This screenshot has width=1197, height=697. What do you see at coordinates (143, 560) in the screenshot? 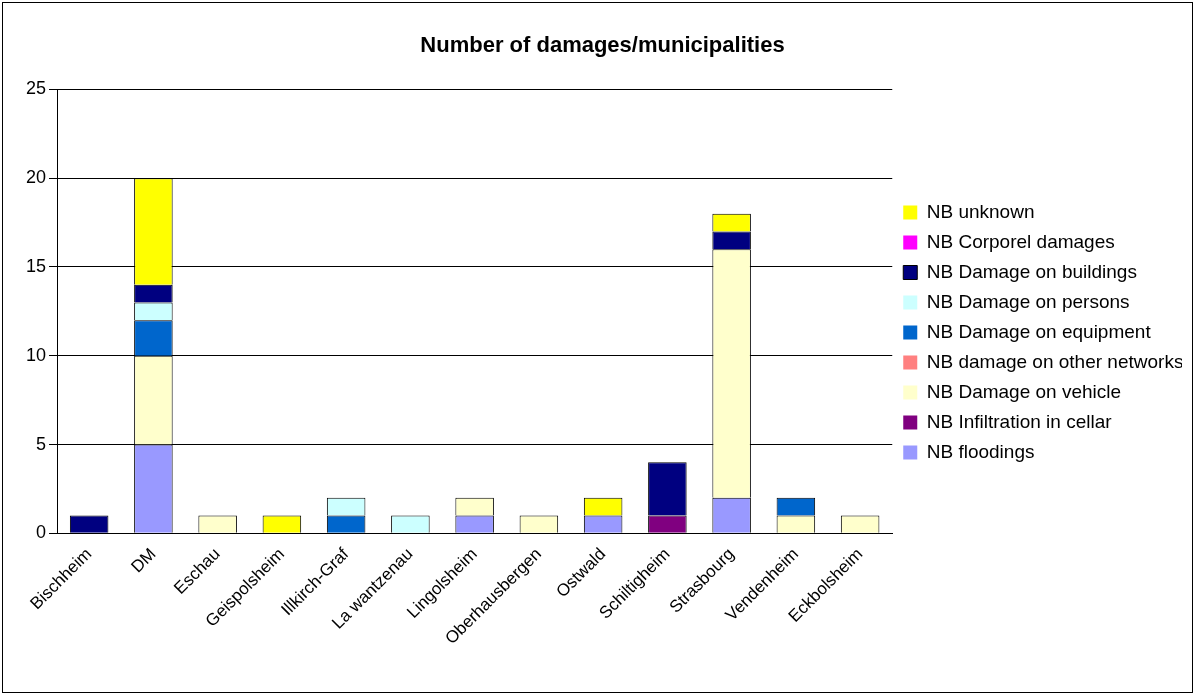
I see `x-tick-label: DM` at bounding box center [143, 560].